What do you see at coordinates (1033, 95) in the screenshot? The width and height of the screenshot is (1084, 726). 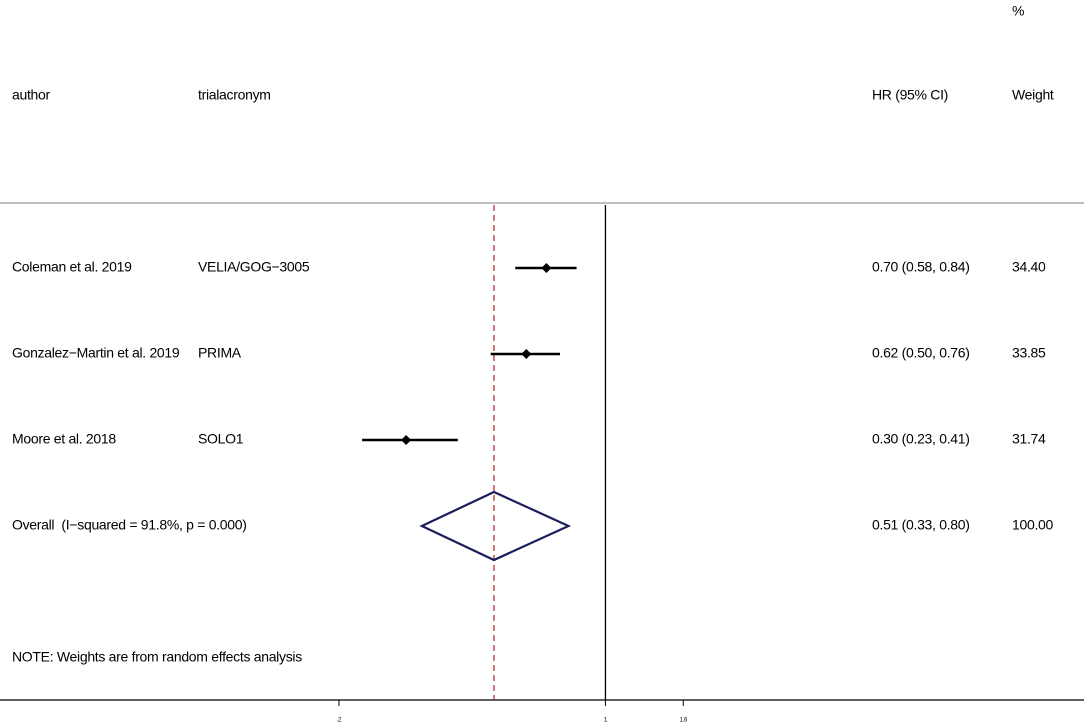 I see `header-weight: Weight` at bounding box center [1033, 95].